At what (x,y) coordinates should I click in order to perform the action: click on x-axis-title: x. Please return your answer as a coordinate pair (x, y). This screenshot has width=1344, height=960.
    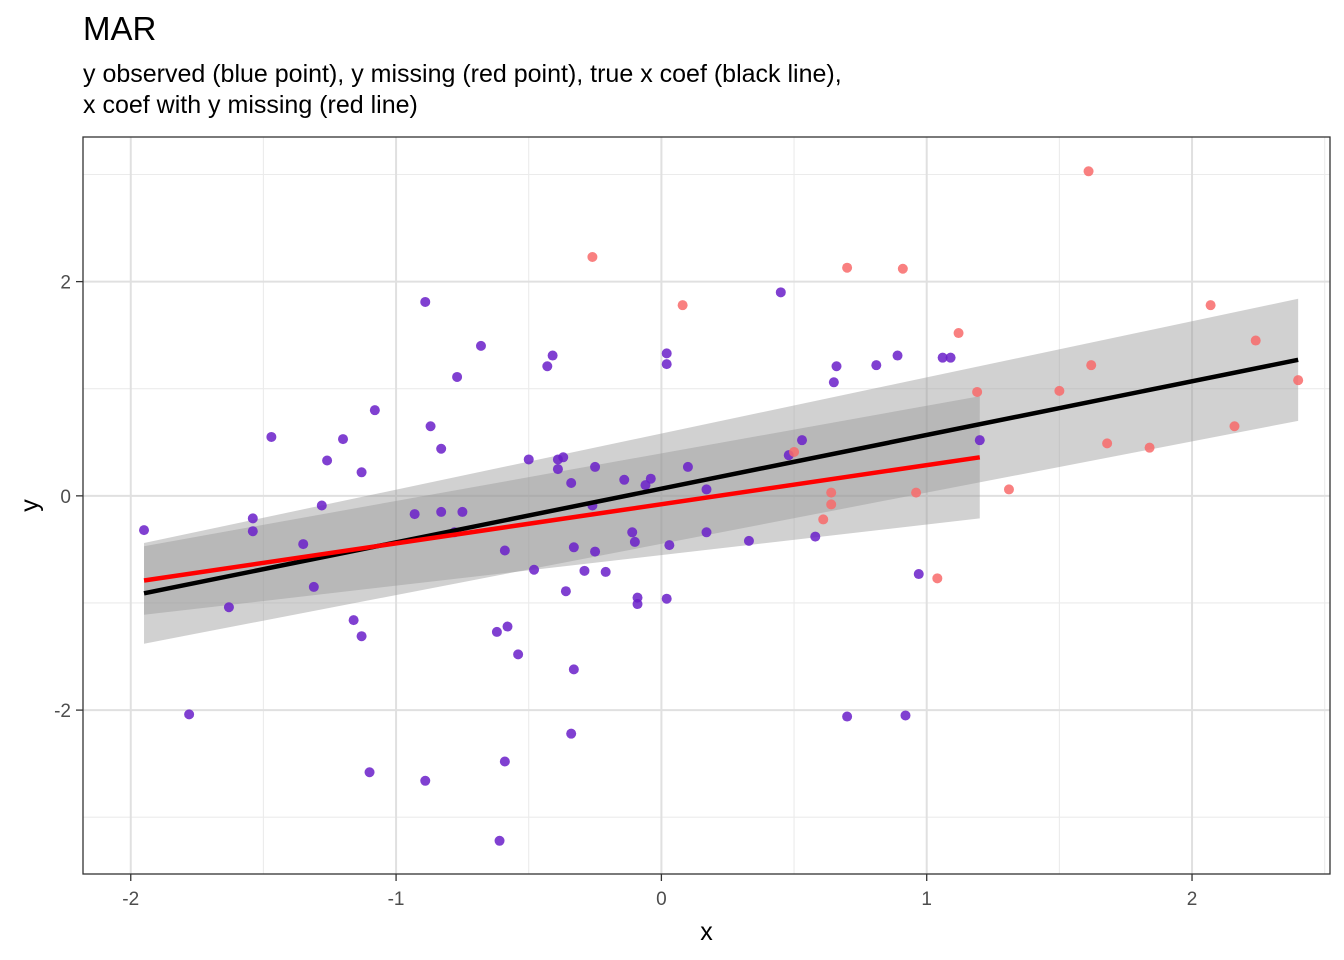
    Looking at the image, I should click on (706, 932).